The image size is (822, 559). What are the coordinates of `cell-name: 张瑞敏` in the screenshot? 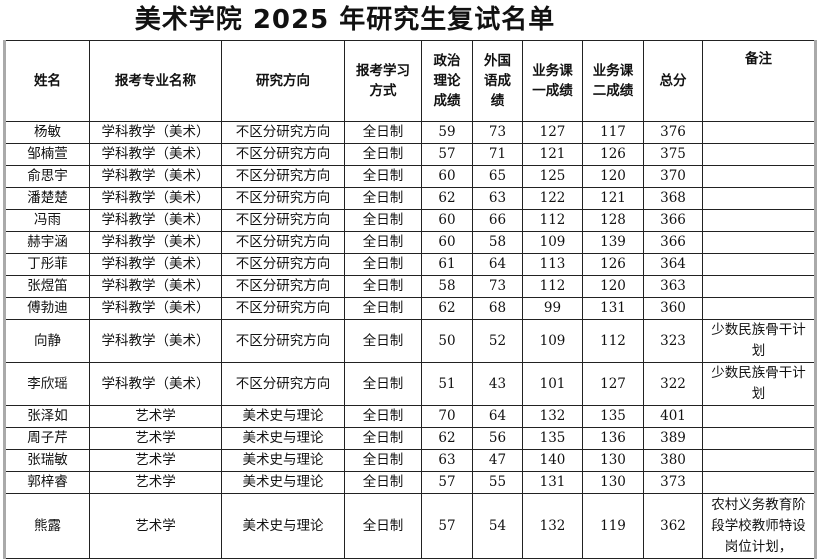 It's located at (47, 460).